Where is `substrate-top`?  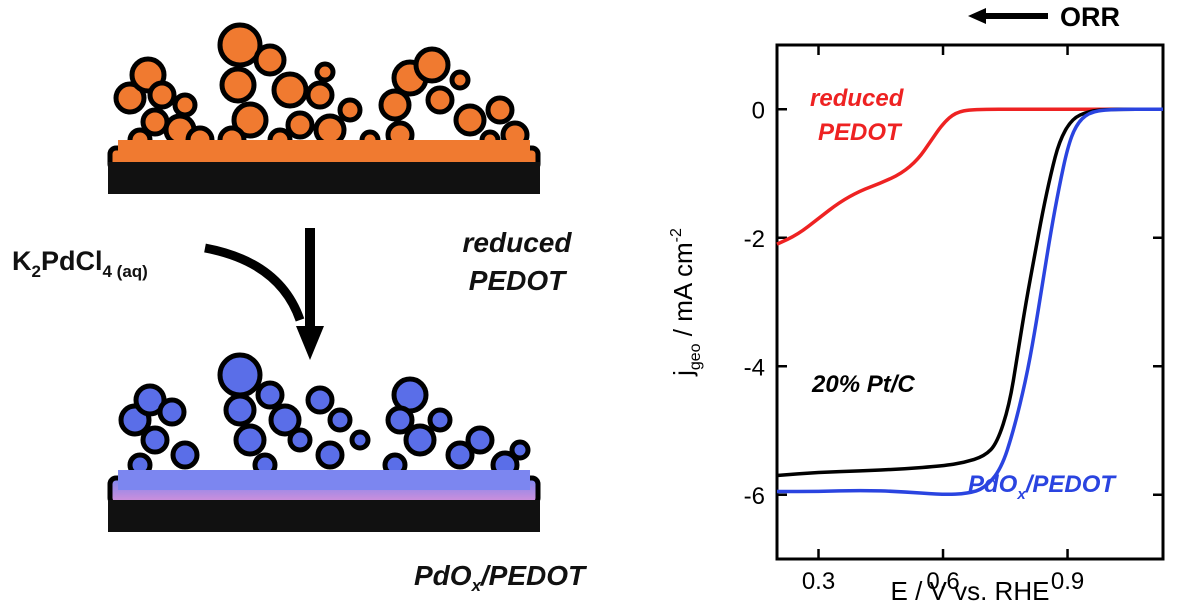 substrate-top is located at coordinates (324, 178).